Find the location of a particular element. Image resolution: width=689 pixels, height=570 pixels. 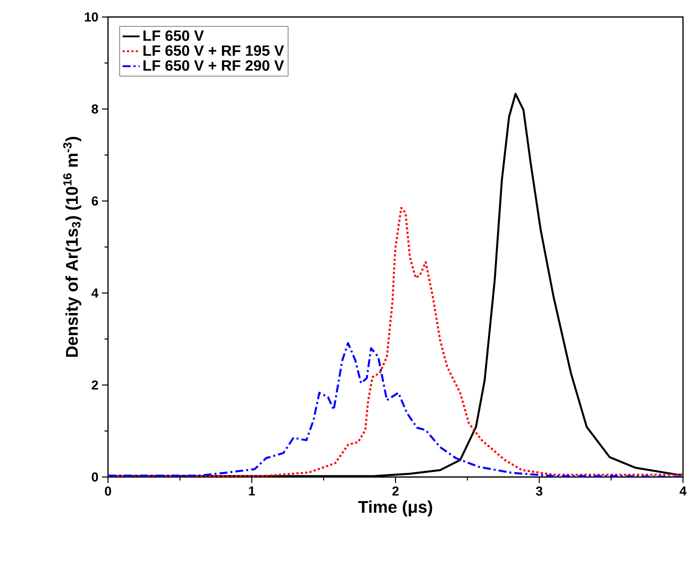

y-tick-label: 2 is located at coordinates (95, 385).